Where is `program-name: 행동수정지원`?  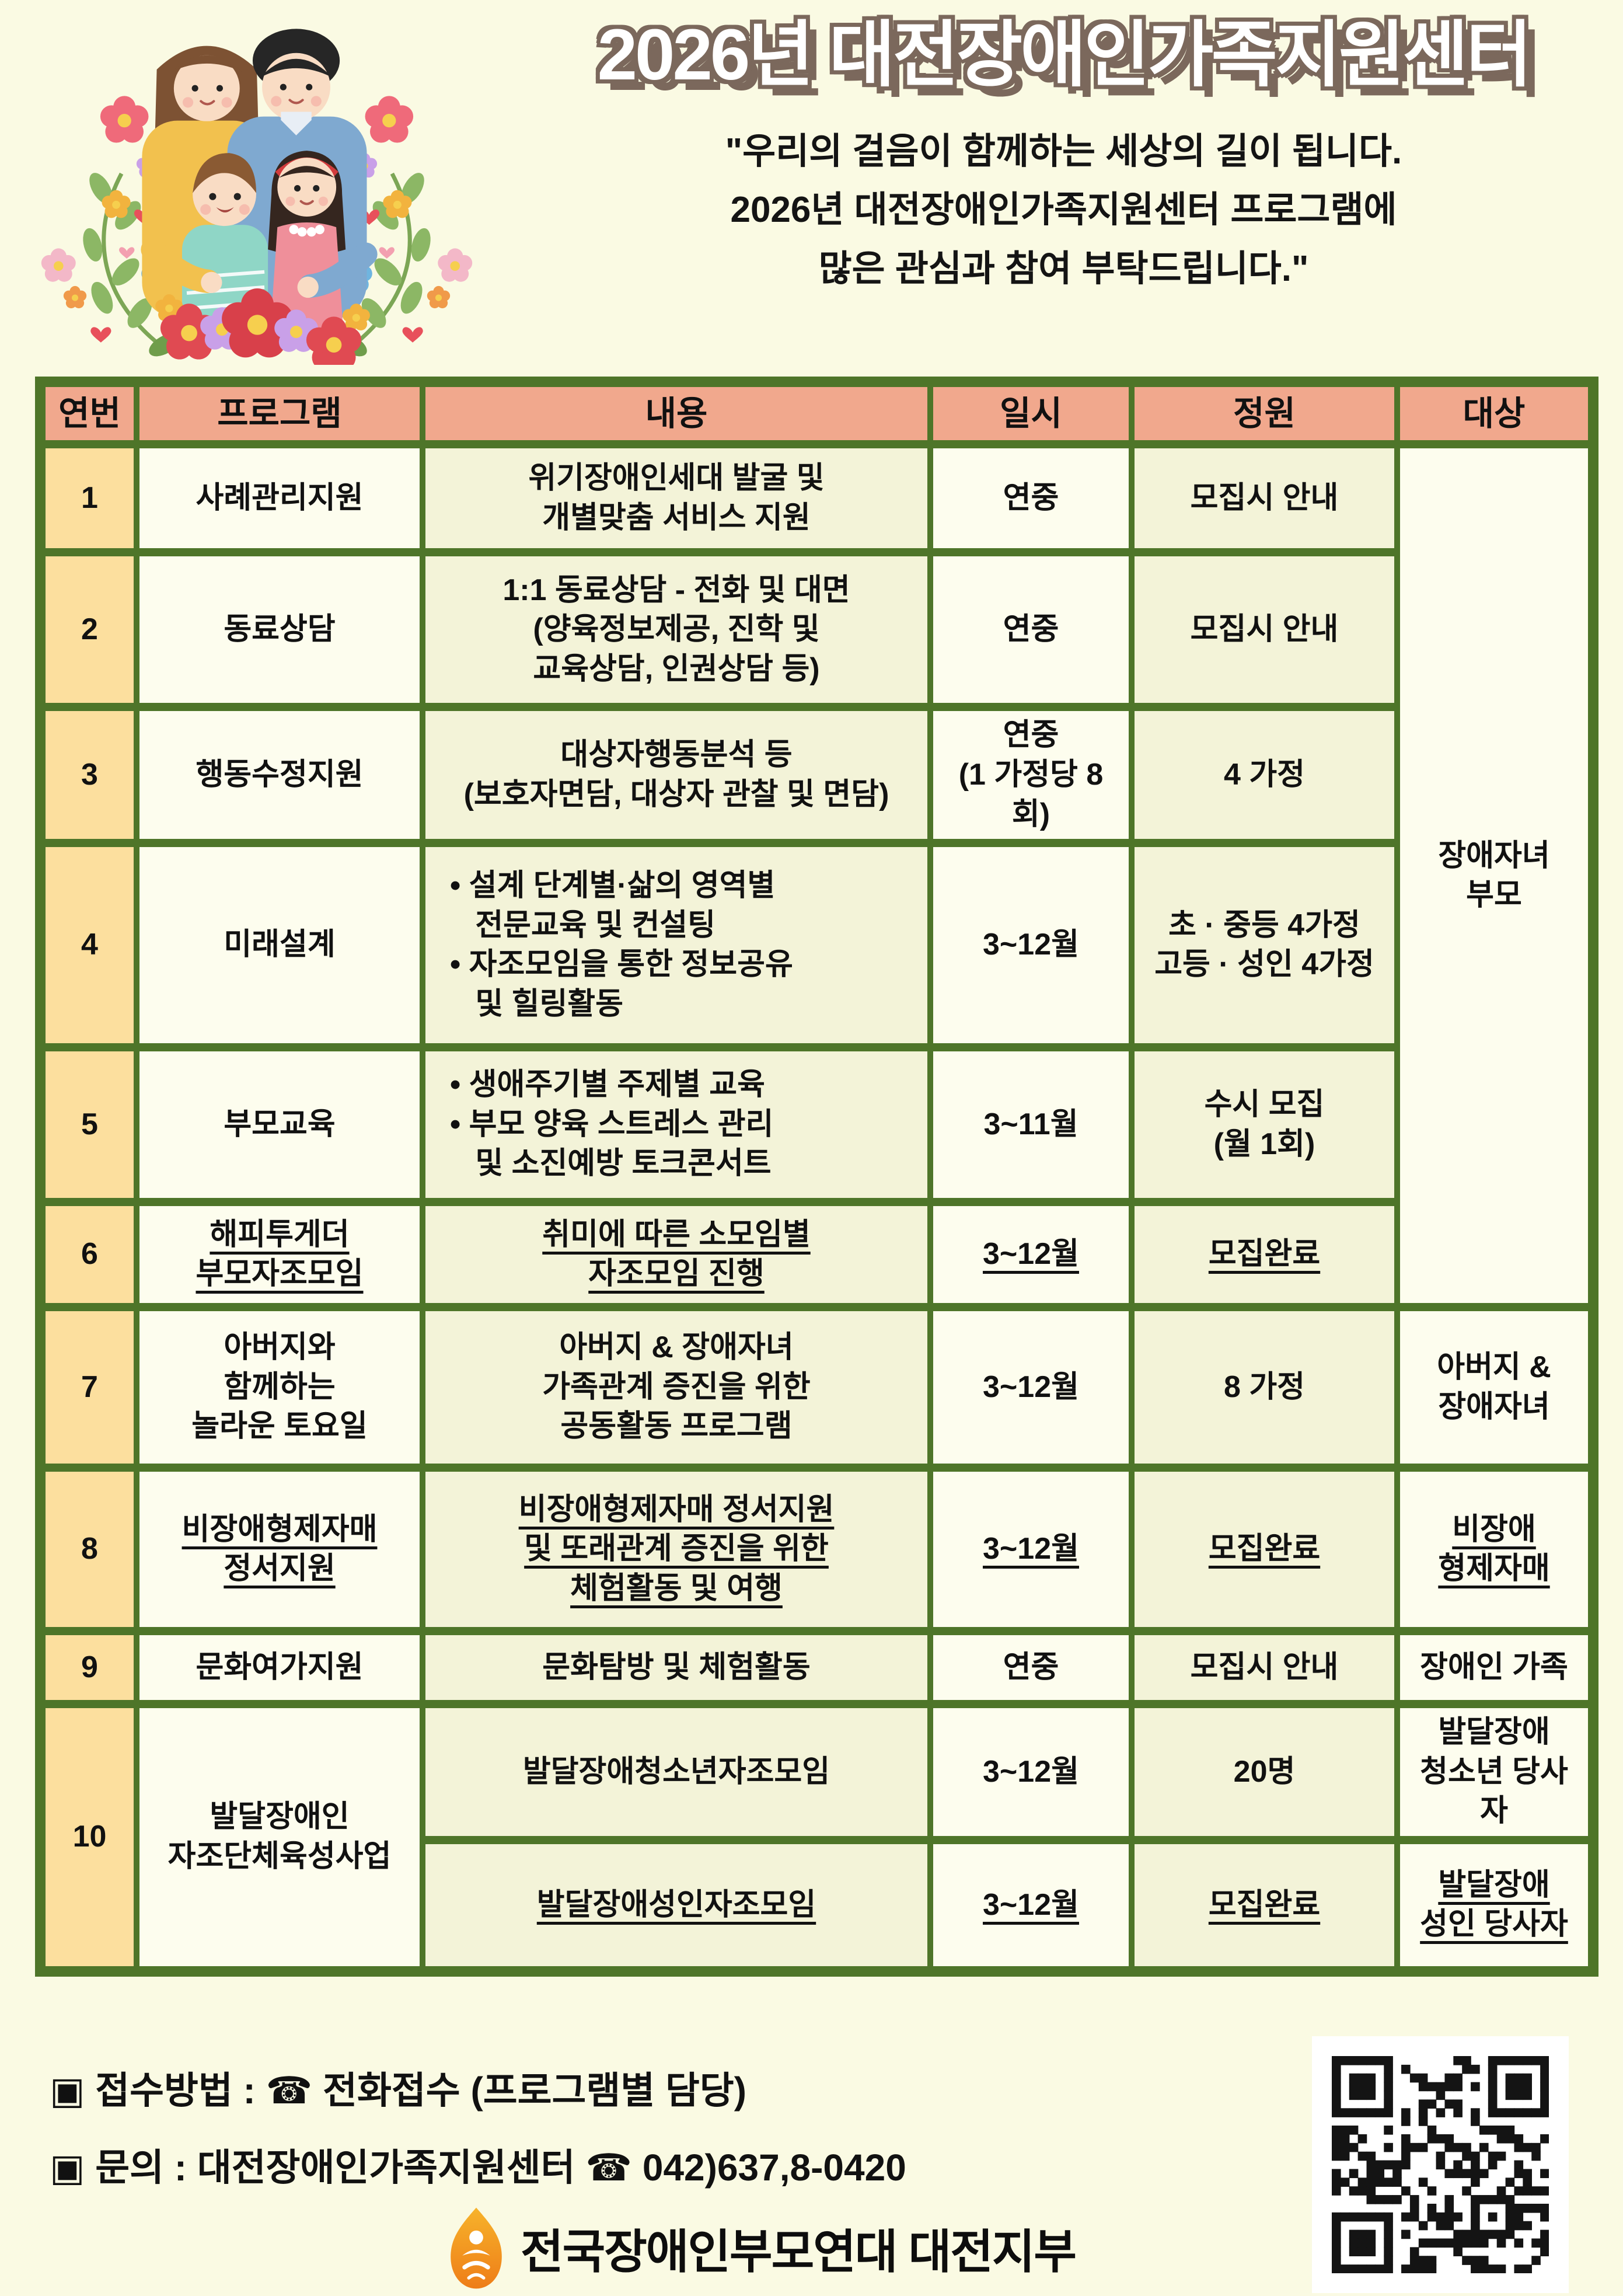 program-name: 행동수정지원 is located at coordinates (279, 776).